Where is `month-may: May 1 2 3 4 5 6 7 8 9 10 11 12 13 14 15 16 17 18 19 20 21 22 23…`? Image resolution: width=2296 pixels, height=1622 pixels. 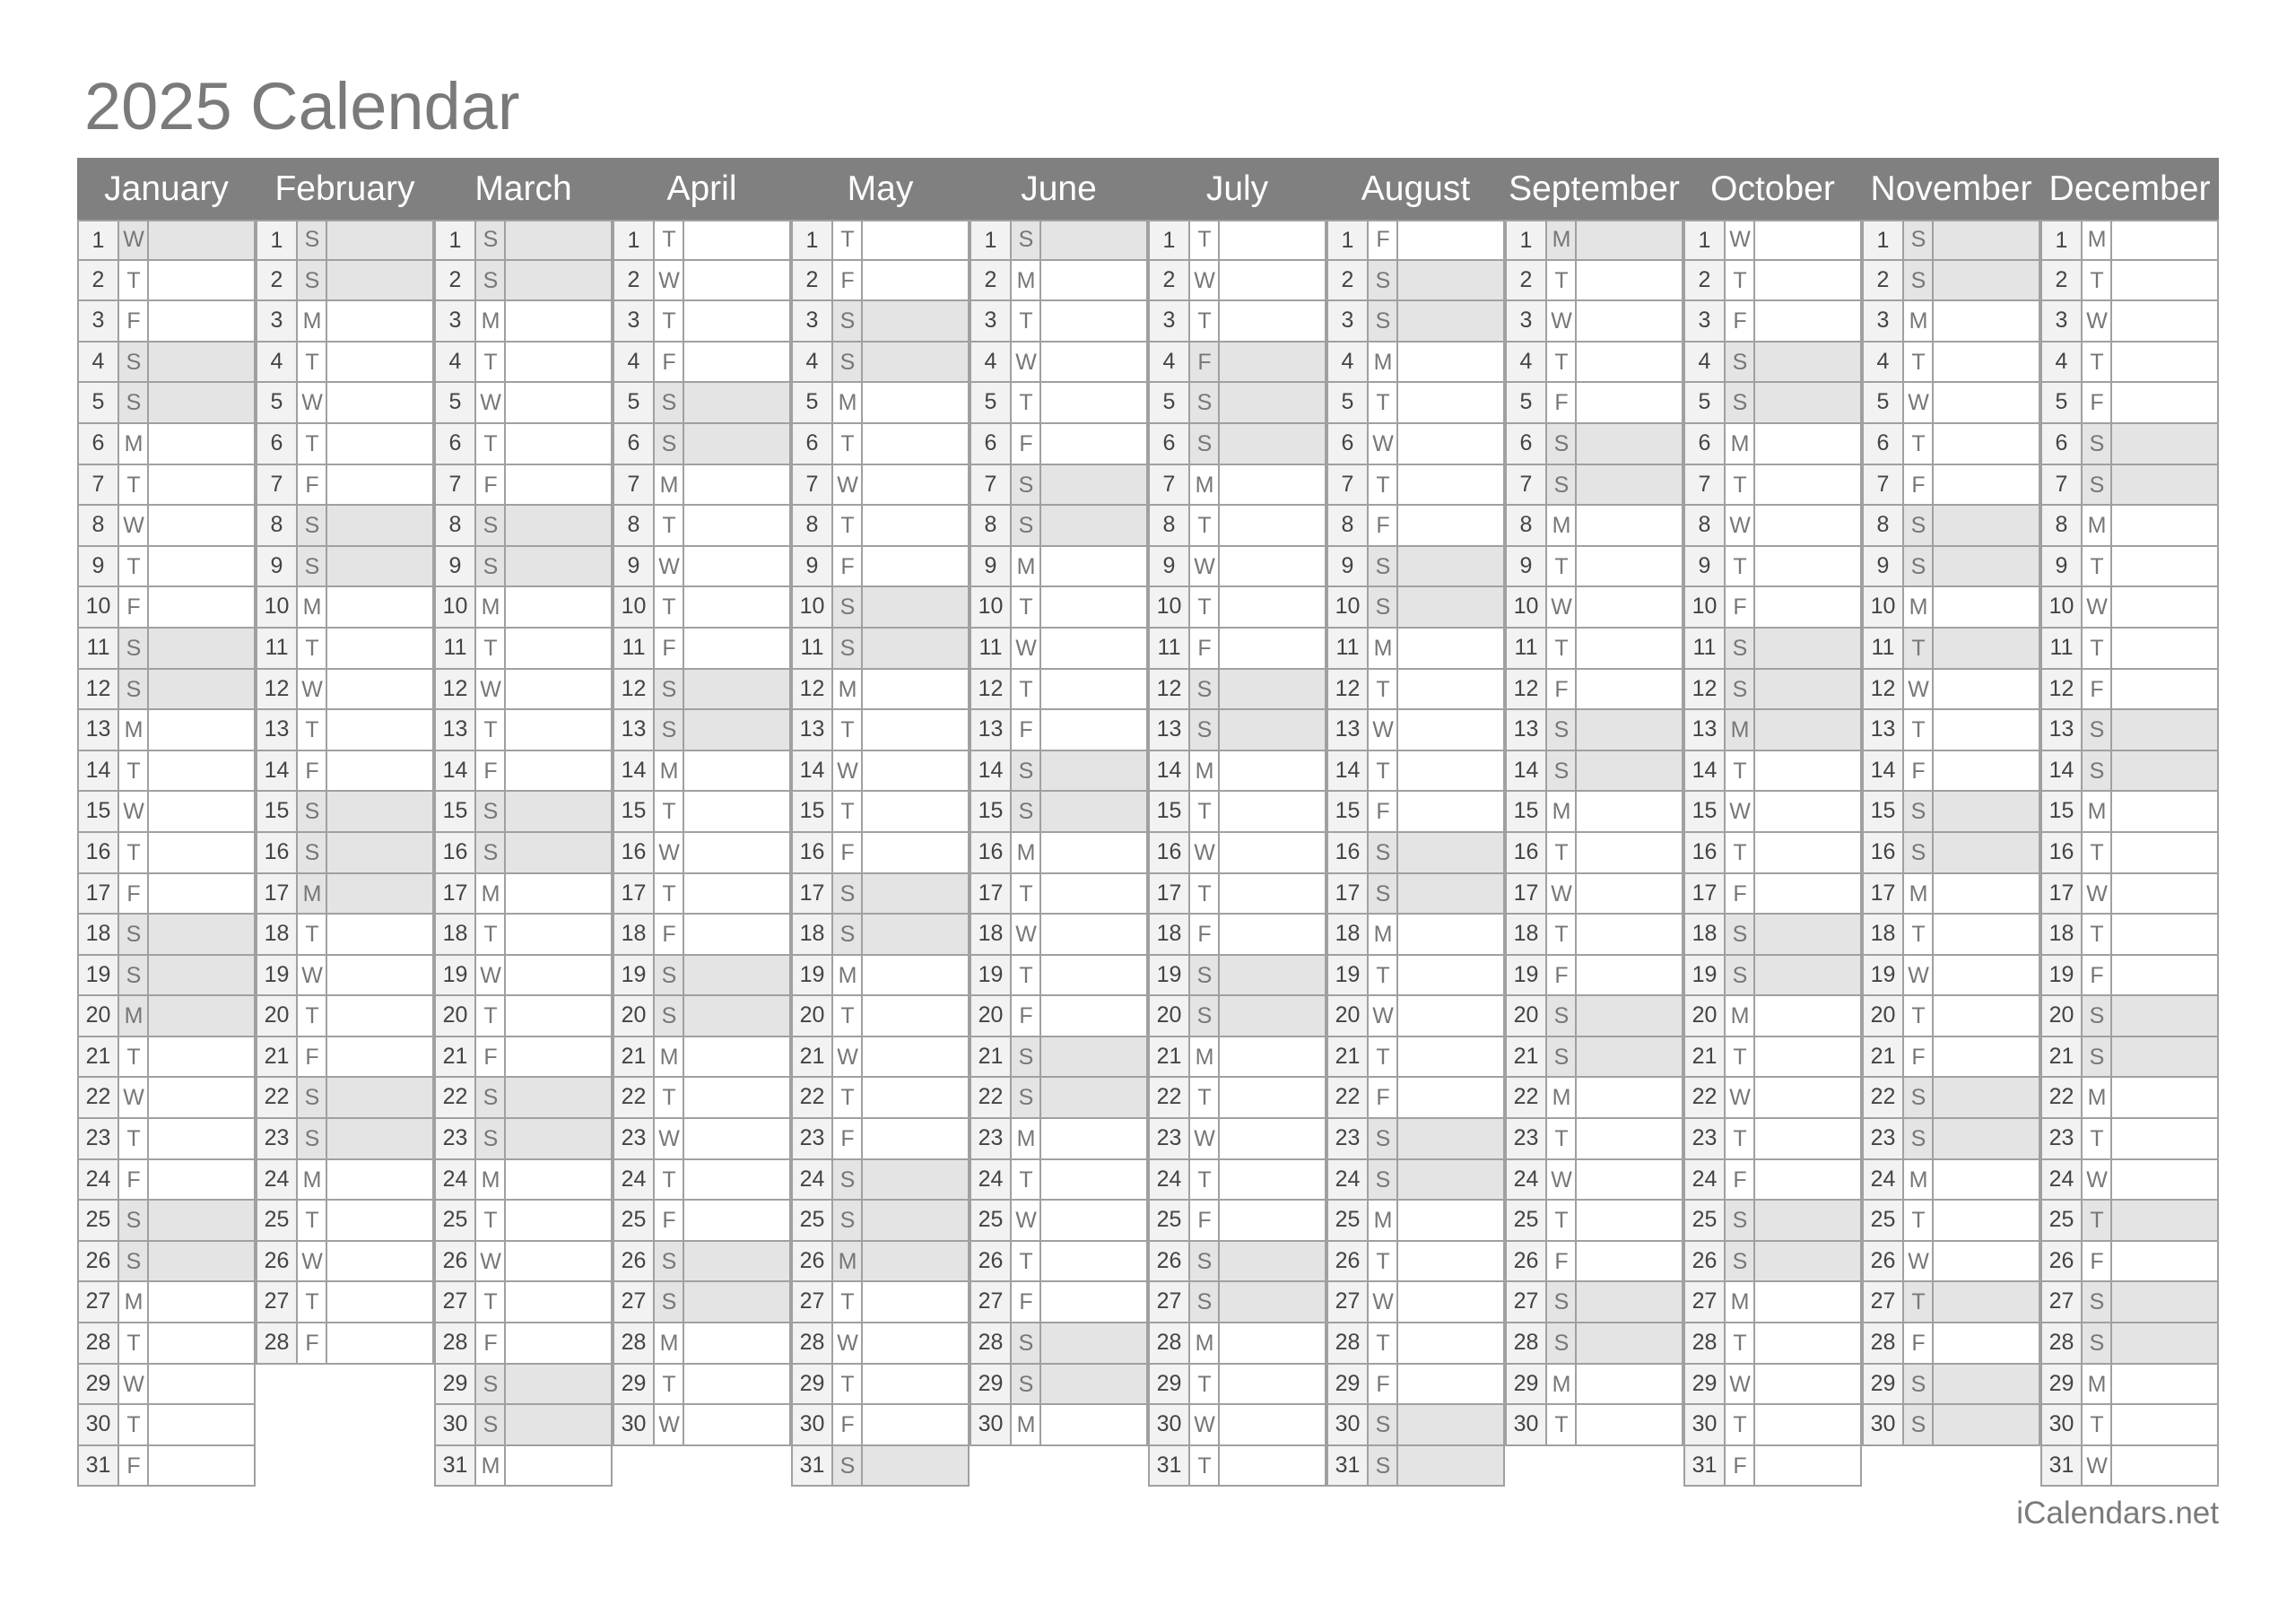 month-may: May 1 2 3 4 5 6 7 8 9 10 11 12 13 14 15 16 17 18 19 20 21 22 23… is located at coordinates (880, 823).